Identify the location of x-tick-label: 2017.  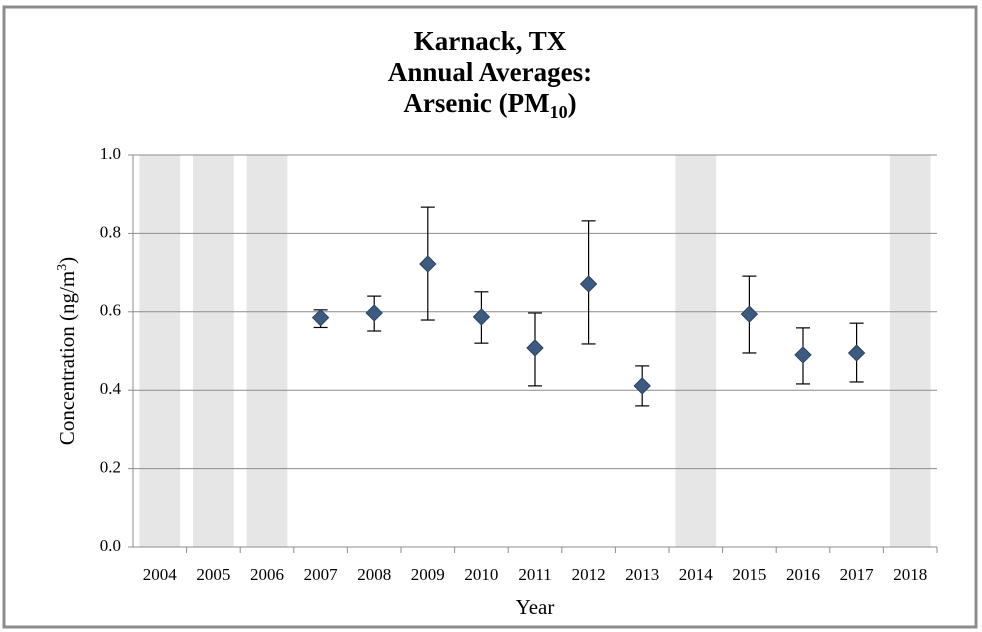
(857, 574).